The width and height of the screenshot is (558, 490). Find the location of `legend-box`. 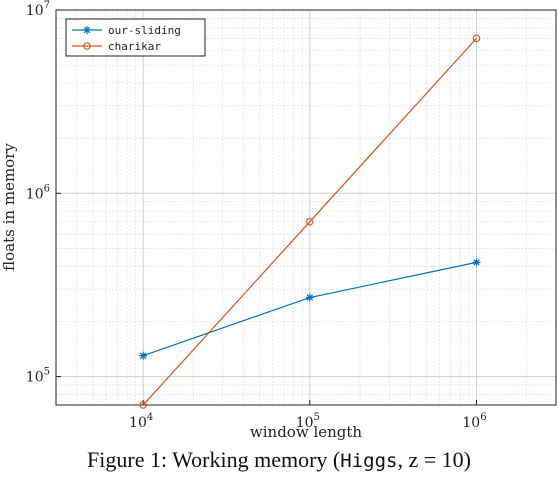

legend-box is located at coordinates (135, 37).